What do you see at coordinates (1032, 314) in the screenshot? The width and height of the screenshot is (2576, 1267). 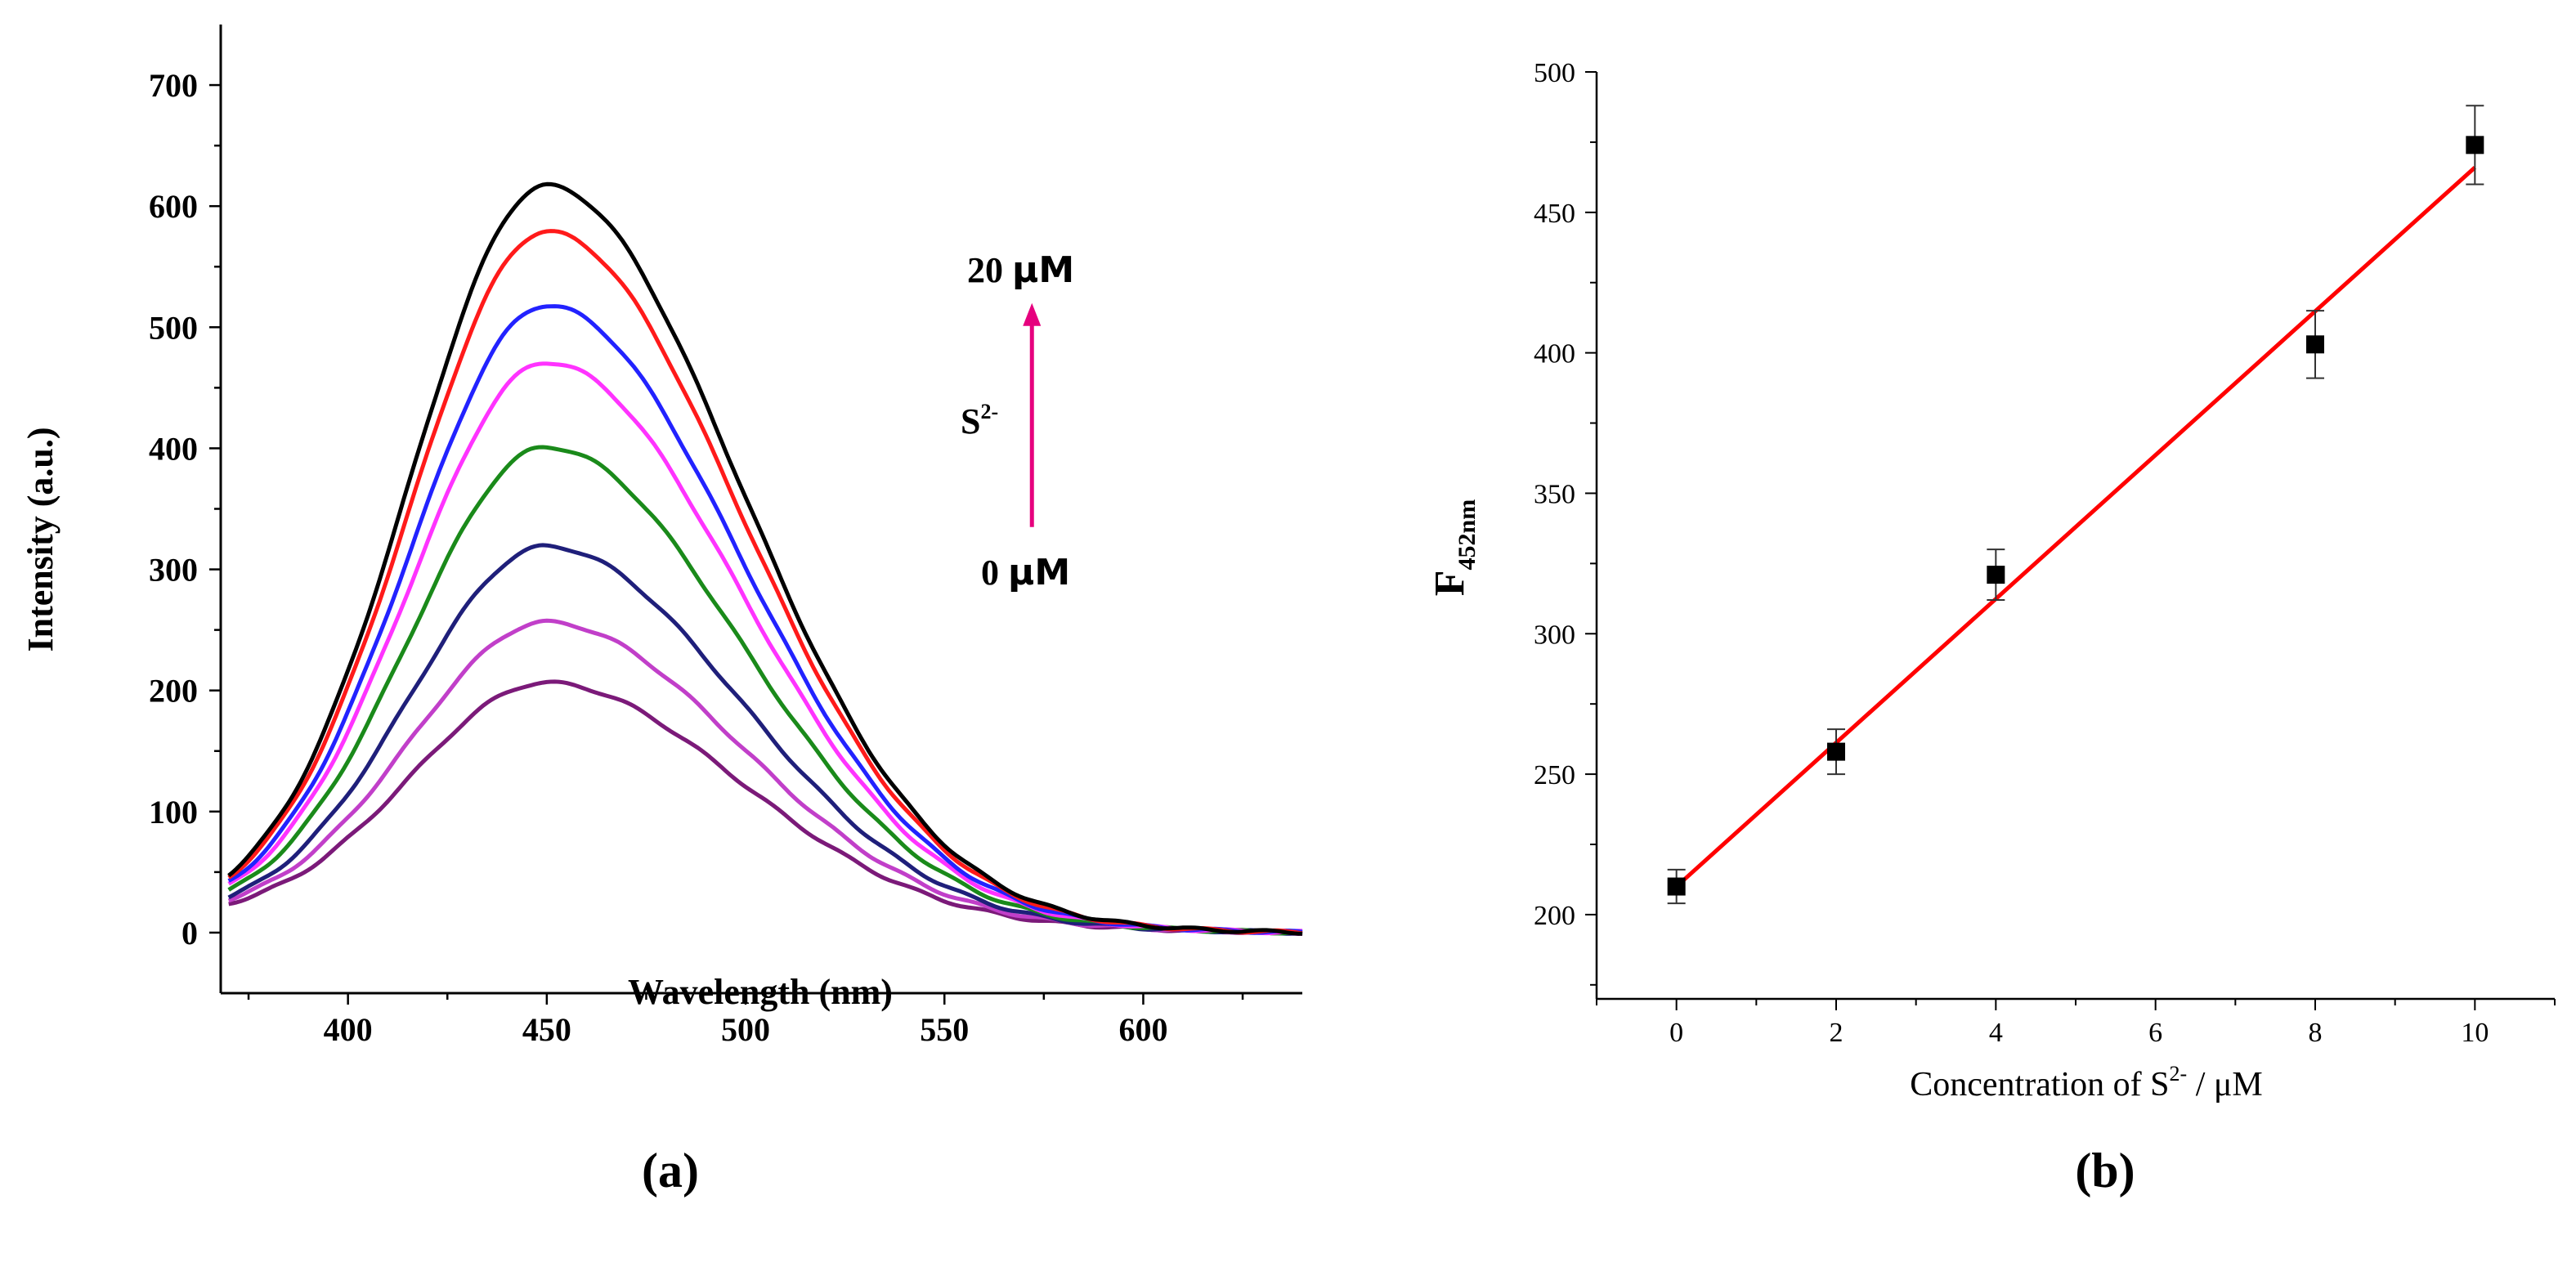 I see `a-arrow-head` at bounding box center [1032, 314].